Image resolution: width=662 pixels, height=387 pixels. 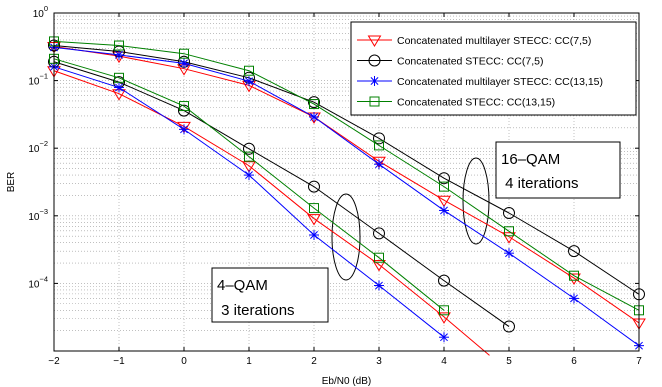 What do you see at coordinates (470, 62) in the screenshot?
I see `legend-label: Concatenated STECC: CC(7,5)` at bounding box center [470, 62].